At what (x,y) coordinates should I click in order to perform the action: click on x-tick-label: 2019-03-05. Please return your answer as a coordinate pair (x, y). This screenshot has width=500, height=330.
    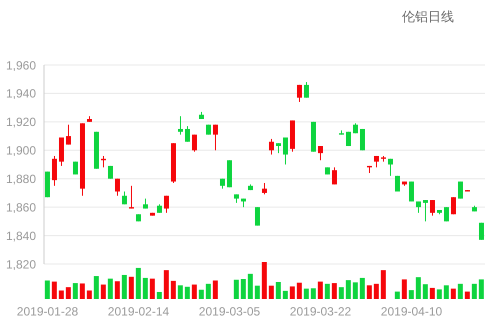
    Looking at the image, I should click on (229, 311).